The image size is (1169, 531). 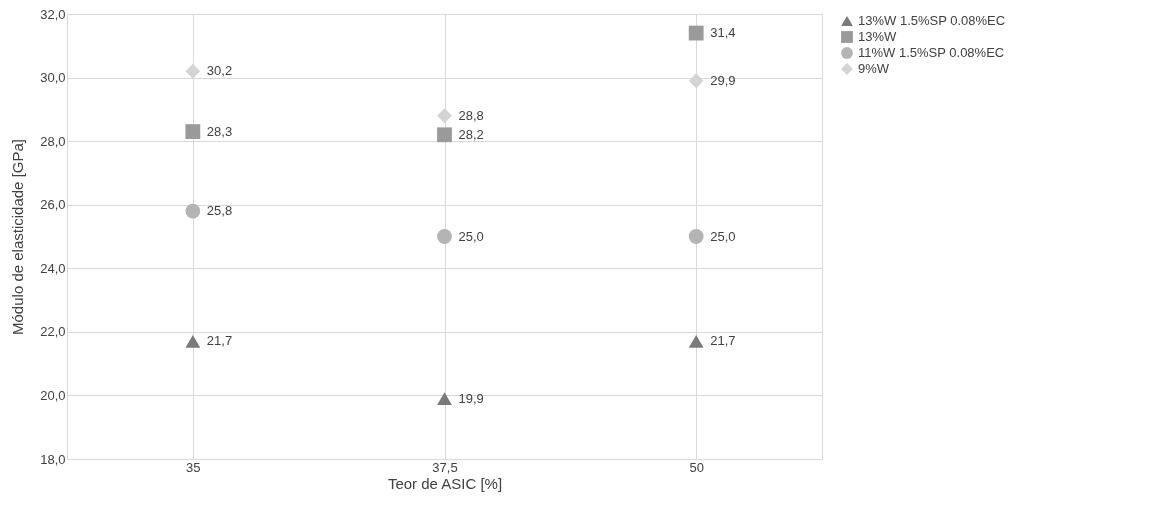 What do you see at coordinates (471, 134) in the screenshot?
I see `data-label: 28,2` at bounding box center [471, 134].